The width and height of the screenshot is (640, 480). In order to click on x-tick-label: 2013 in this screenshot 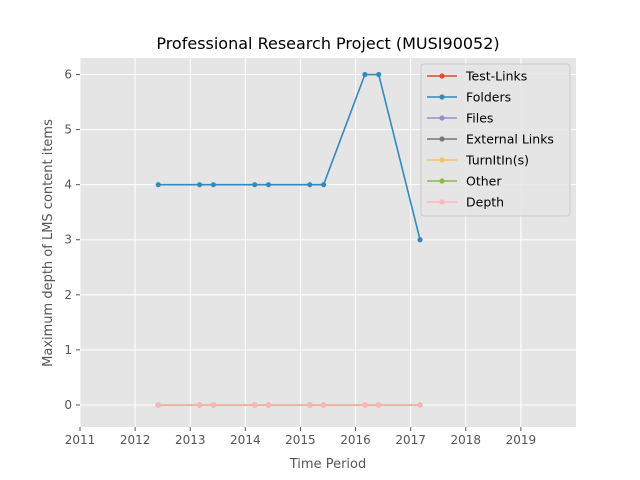, I will do `click(190, 440)`.